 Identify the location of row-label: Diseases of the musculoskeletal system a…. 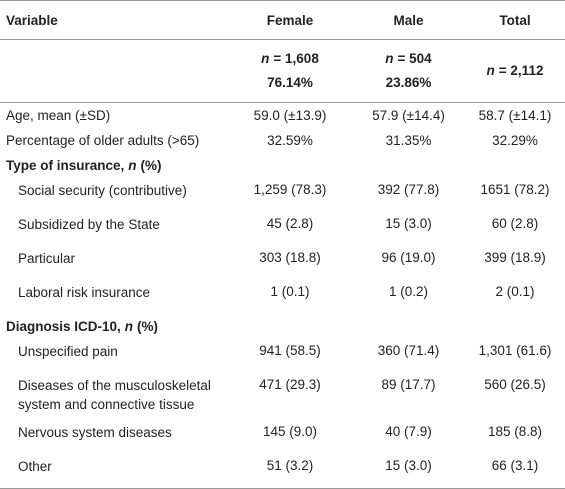
(114, 395).